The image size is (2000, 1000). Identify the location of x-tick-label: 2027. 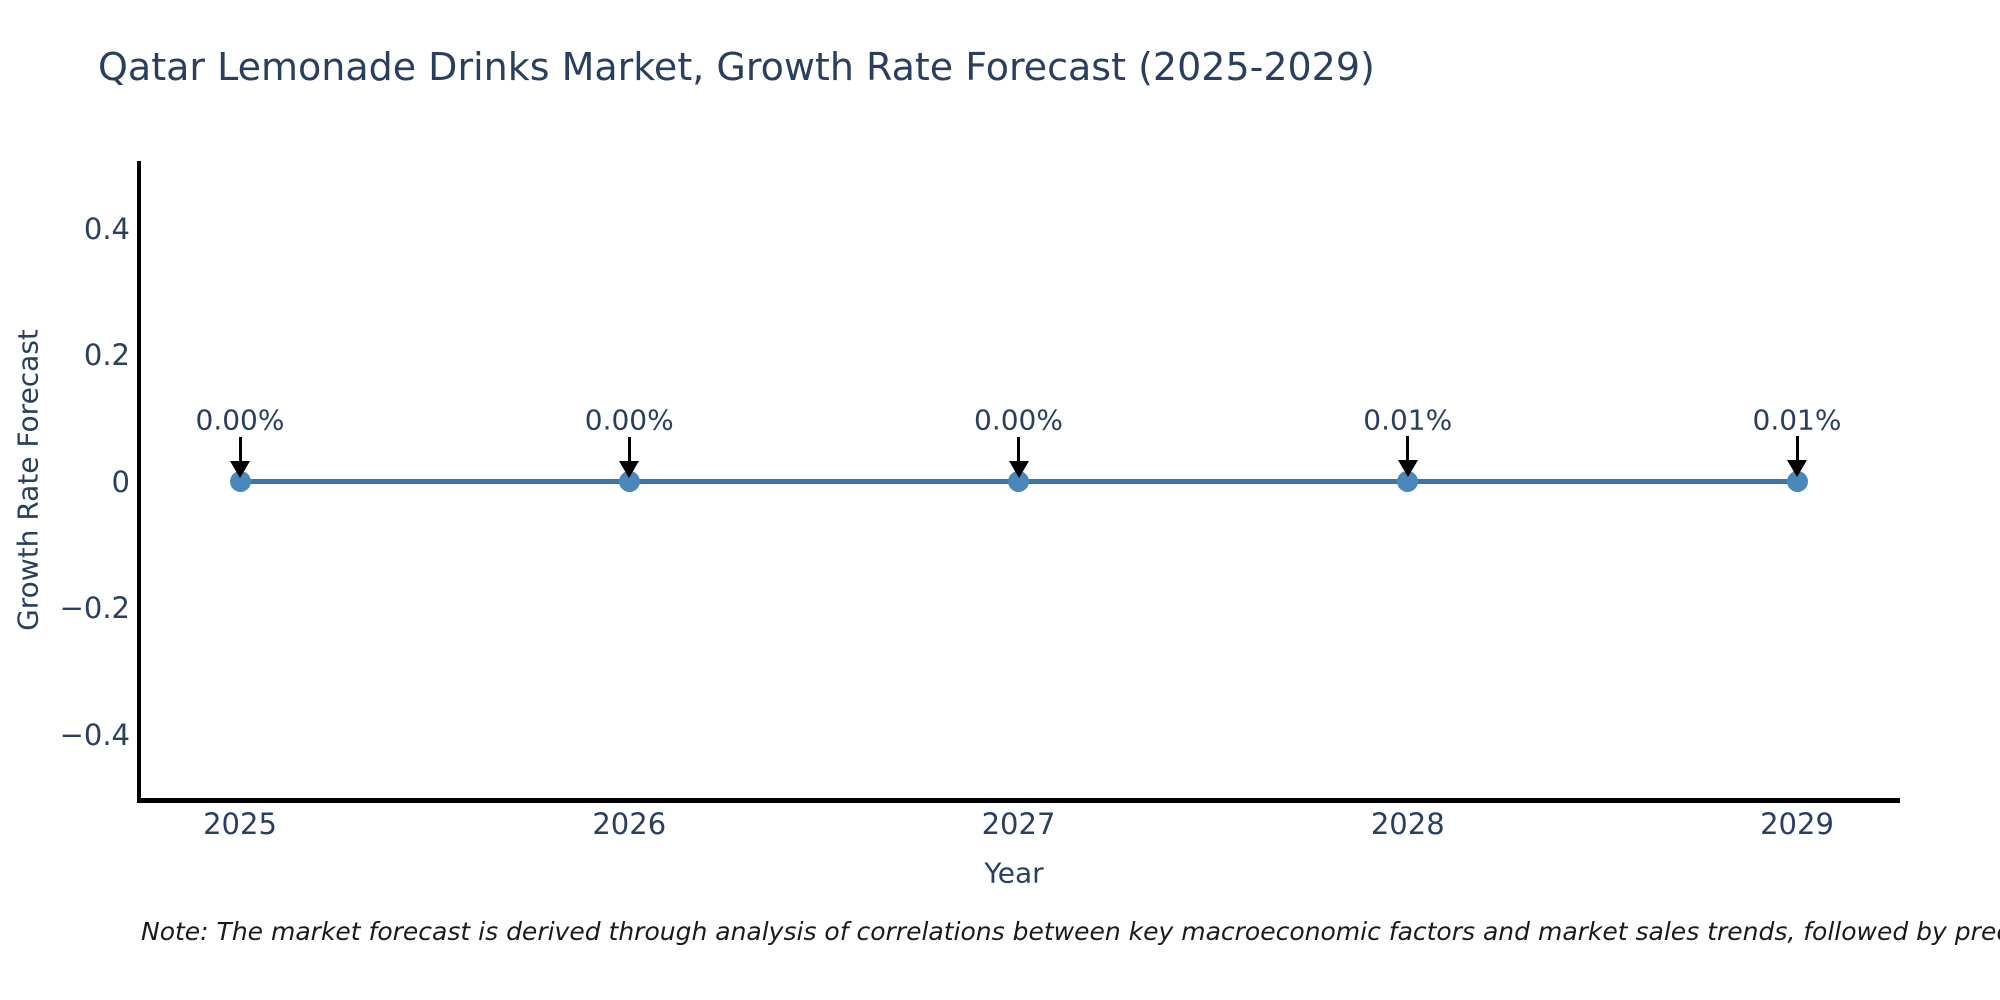
(1018, 824).